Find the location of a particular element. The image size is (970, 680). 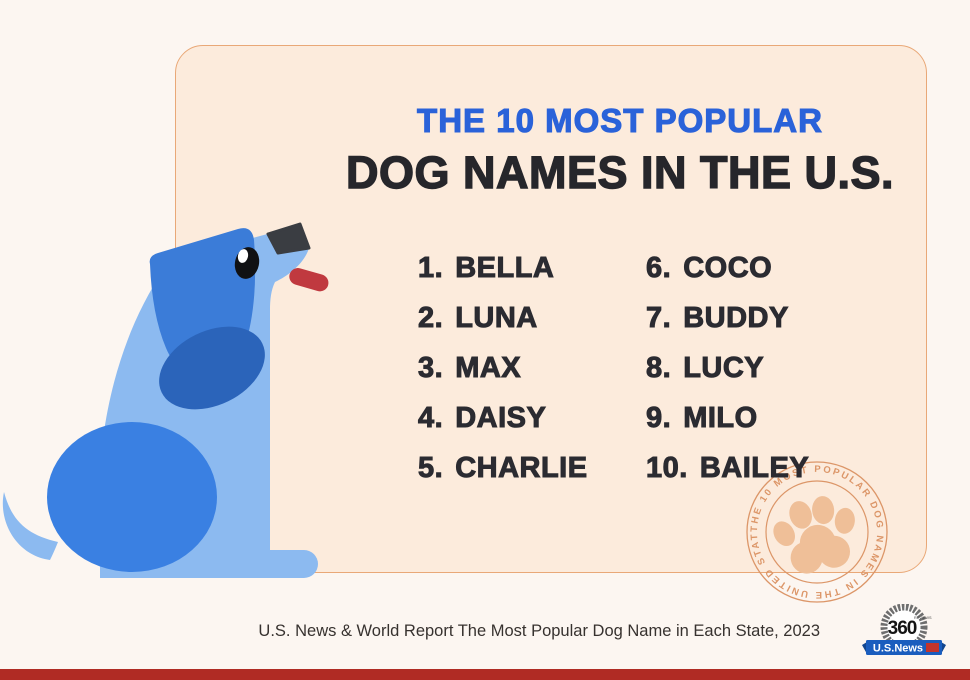

rank: 5. is located at coordinates (430, 467).